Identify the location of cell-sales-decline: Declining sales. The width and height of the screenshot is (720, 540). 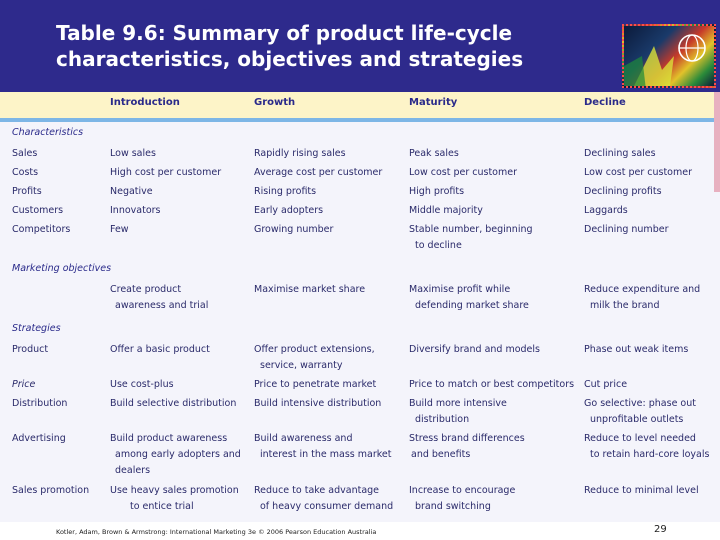
(620, 153).